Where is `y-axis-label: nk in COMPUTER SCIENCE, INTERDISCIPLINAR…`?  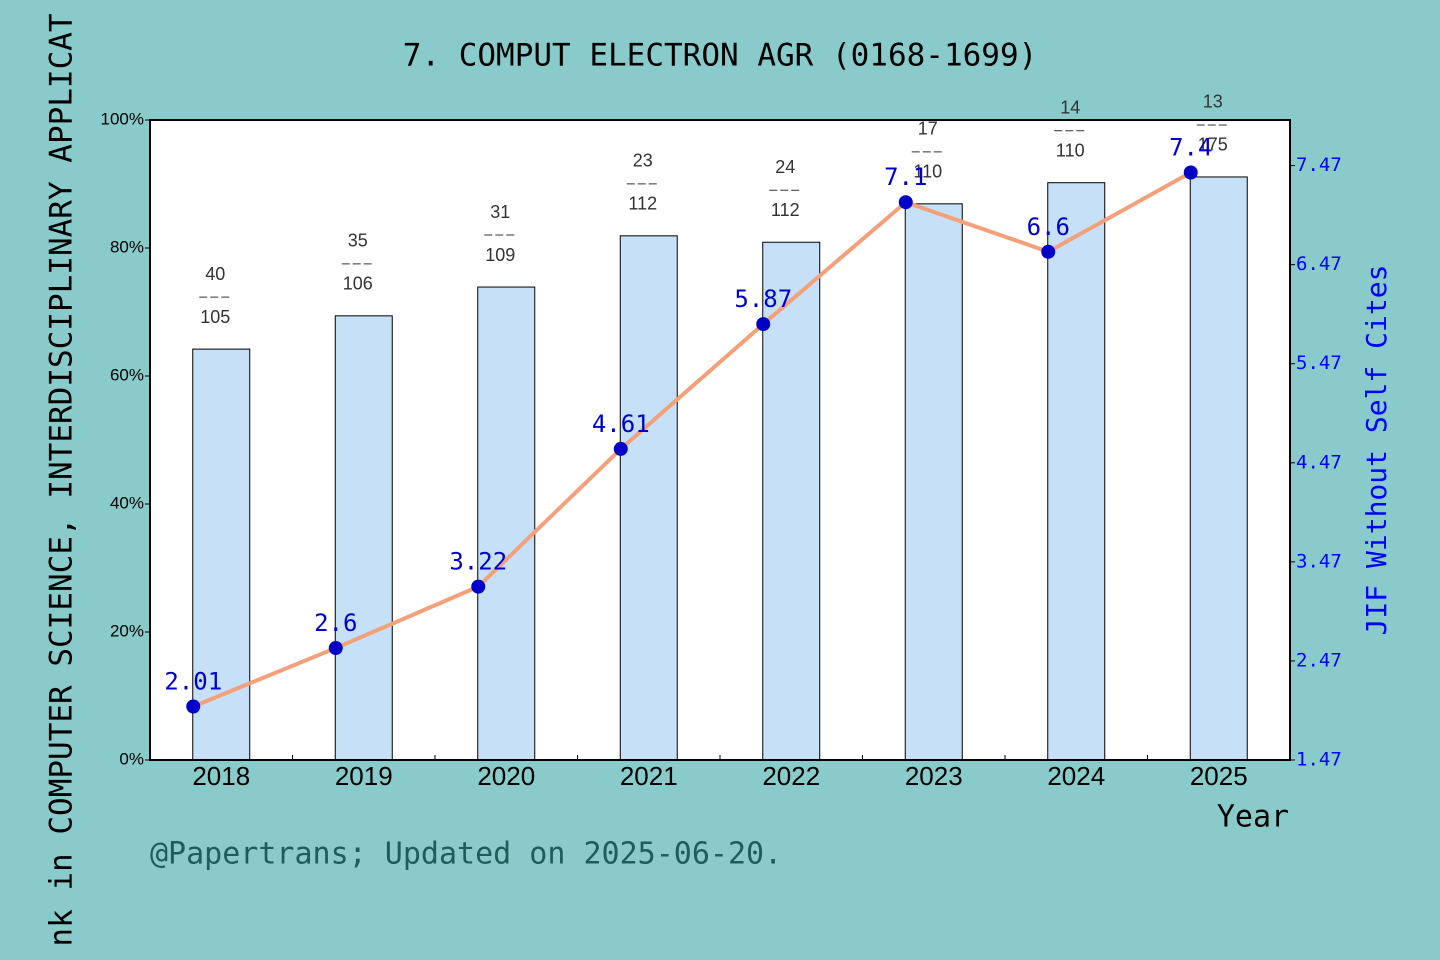 y-axis-label: nk in COMPUTER SCIENCE, INTERDISCIPLINAR… is located at coordinates (62, 479).